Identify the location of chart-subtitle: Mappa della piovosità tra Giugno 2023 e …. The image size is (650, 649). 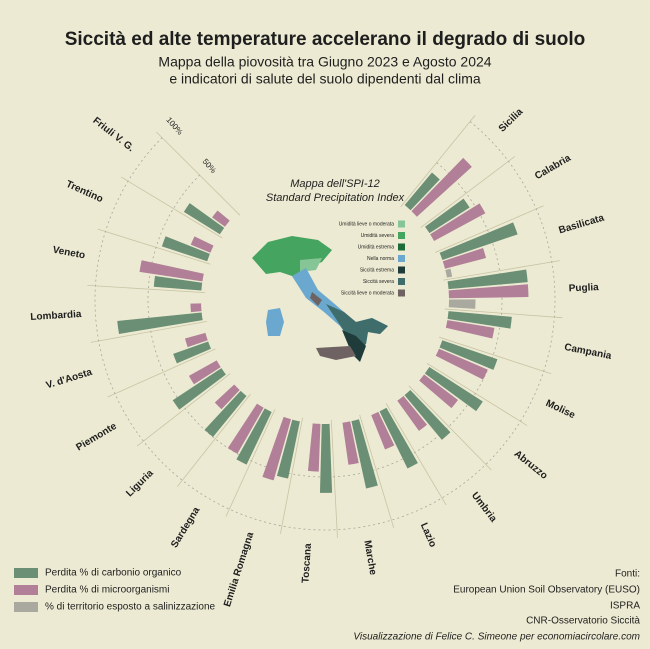
(324, 62).